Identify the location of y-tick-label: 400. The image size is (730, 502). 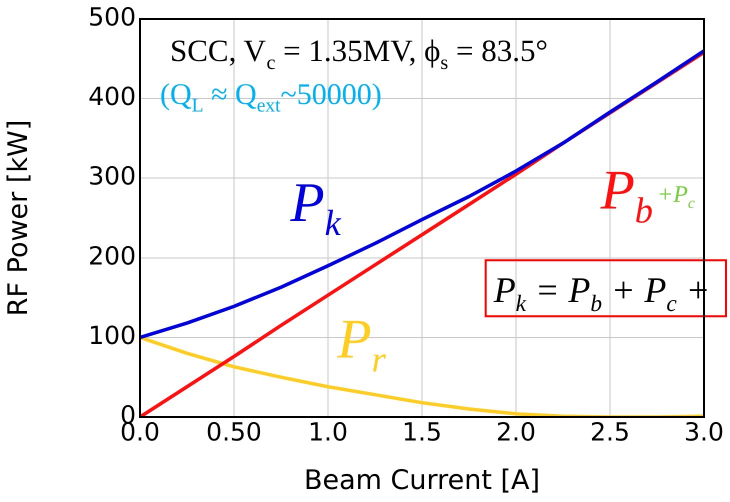
(112, 97).